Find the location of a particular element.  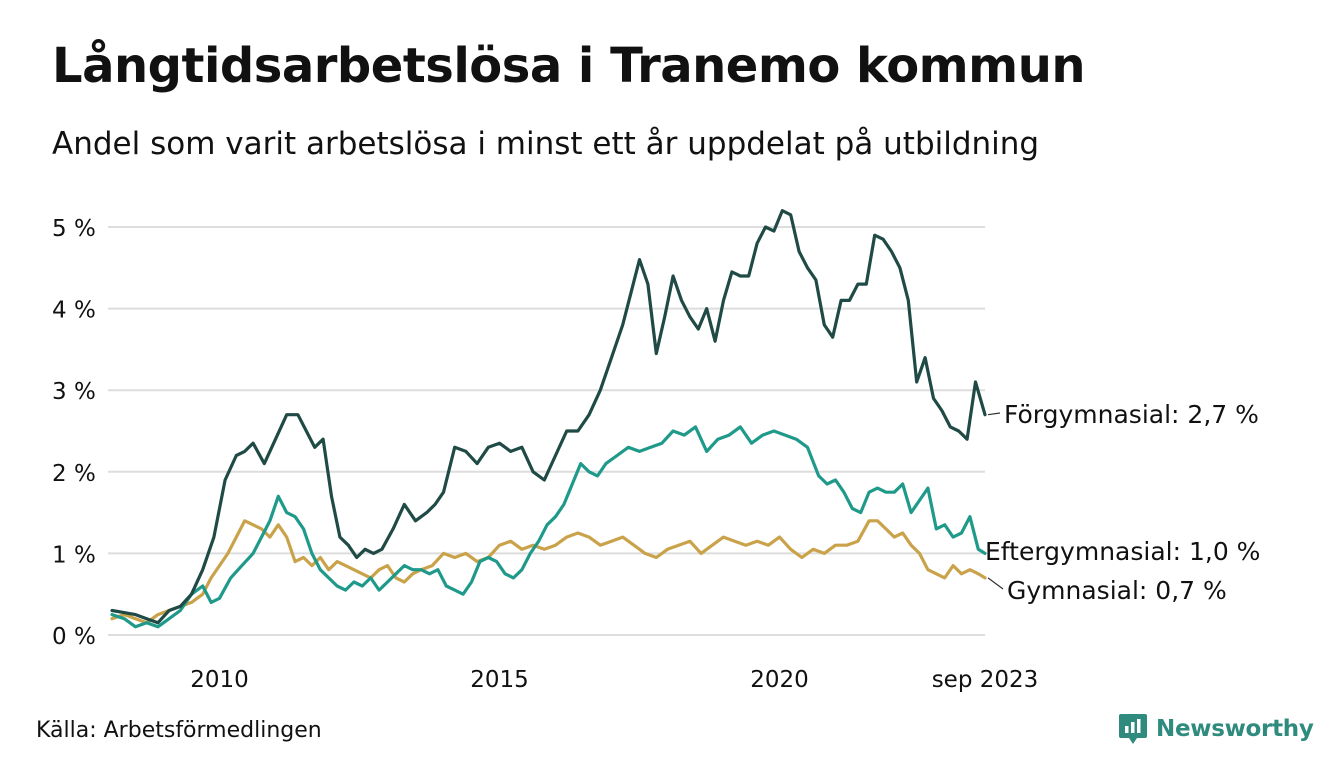

x-tick-label: 2010 is located at coordinates (219, 680).